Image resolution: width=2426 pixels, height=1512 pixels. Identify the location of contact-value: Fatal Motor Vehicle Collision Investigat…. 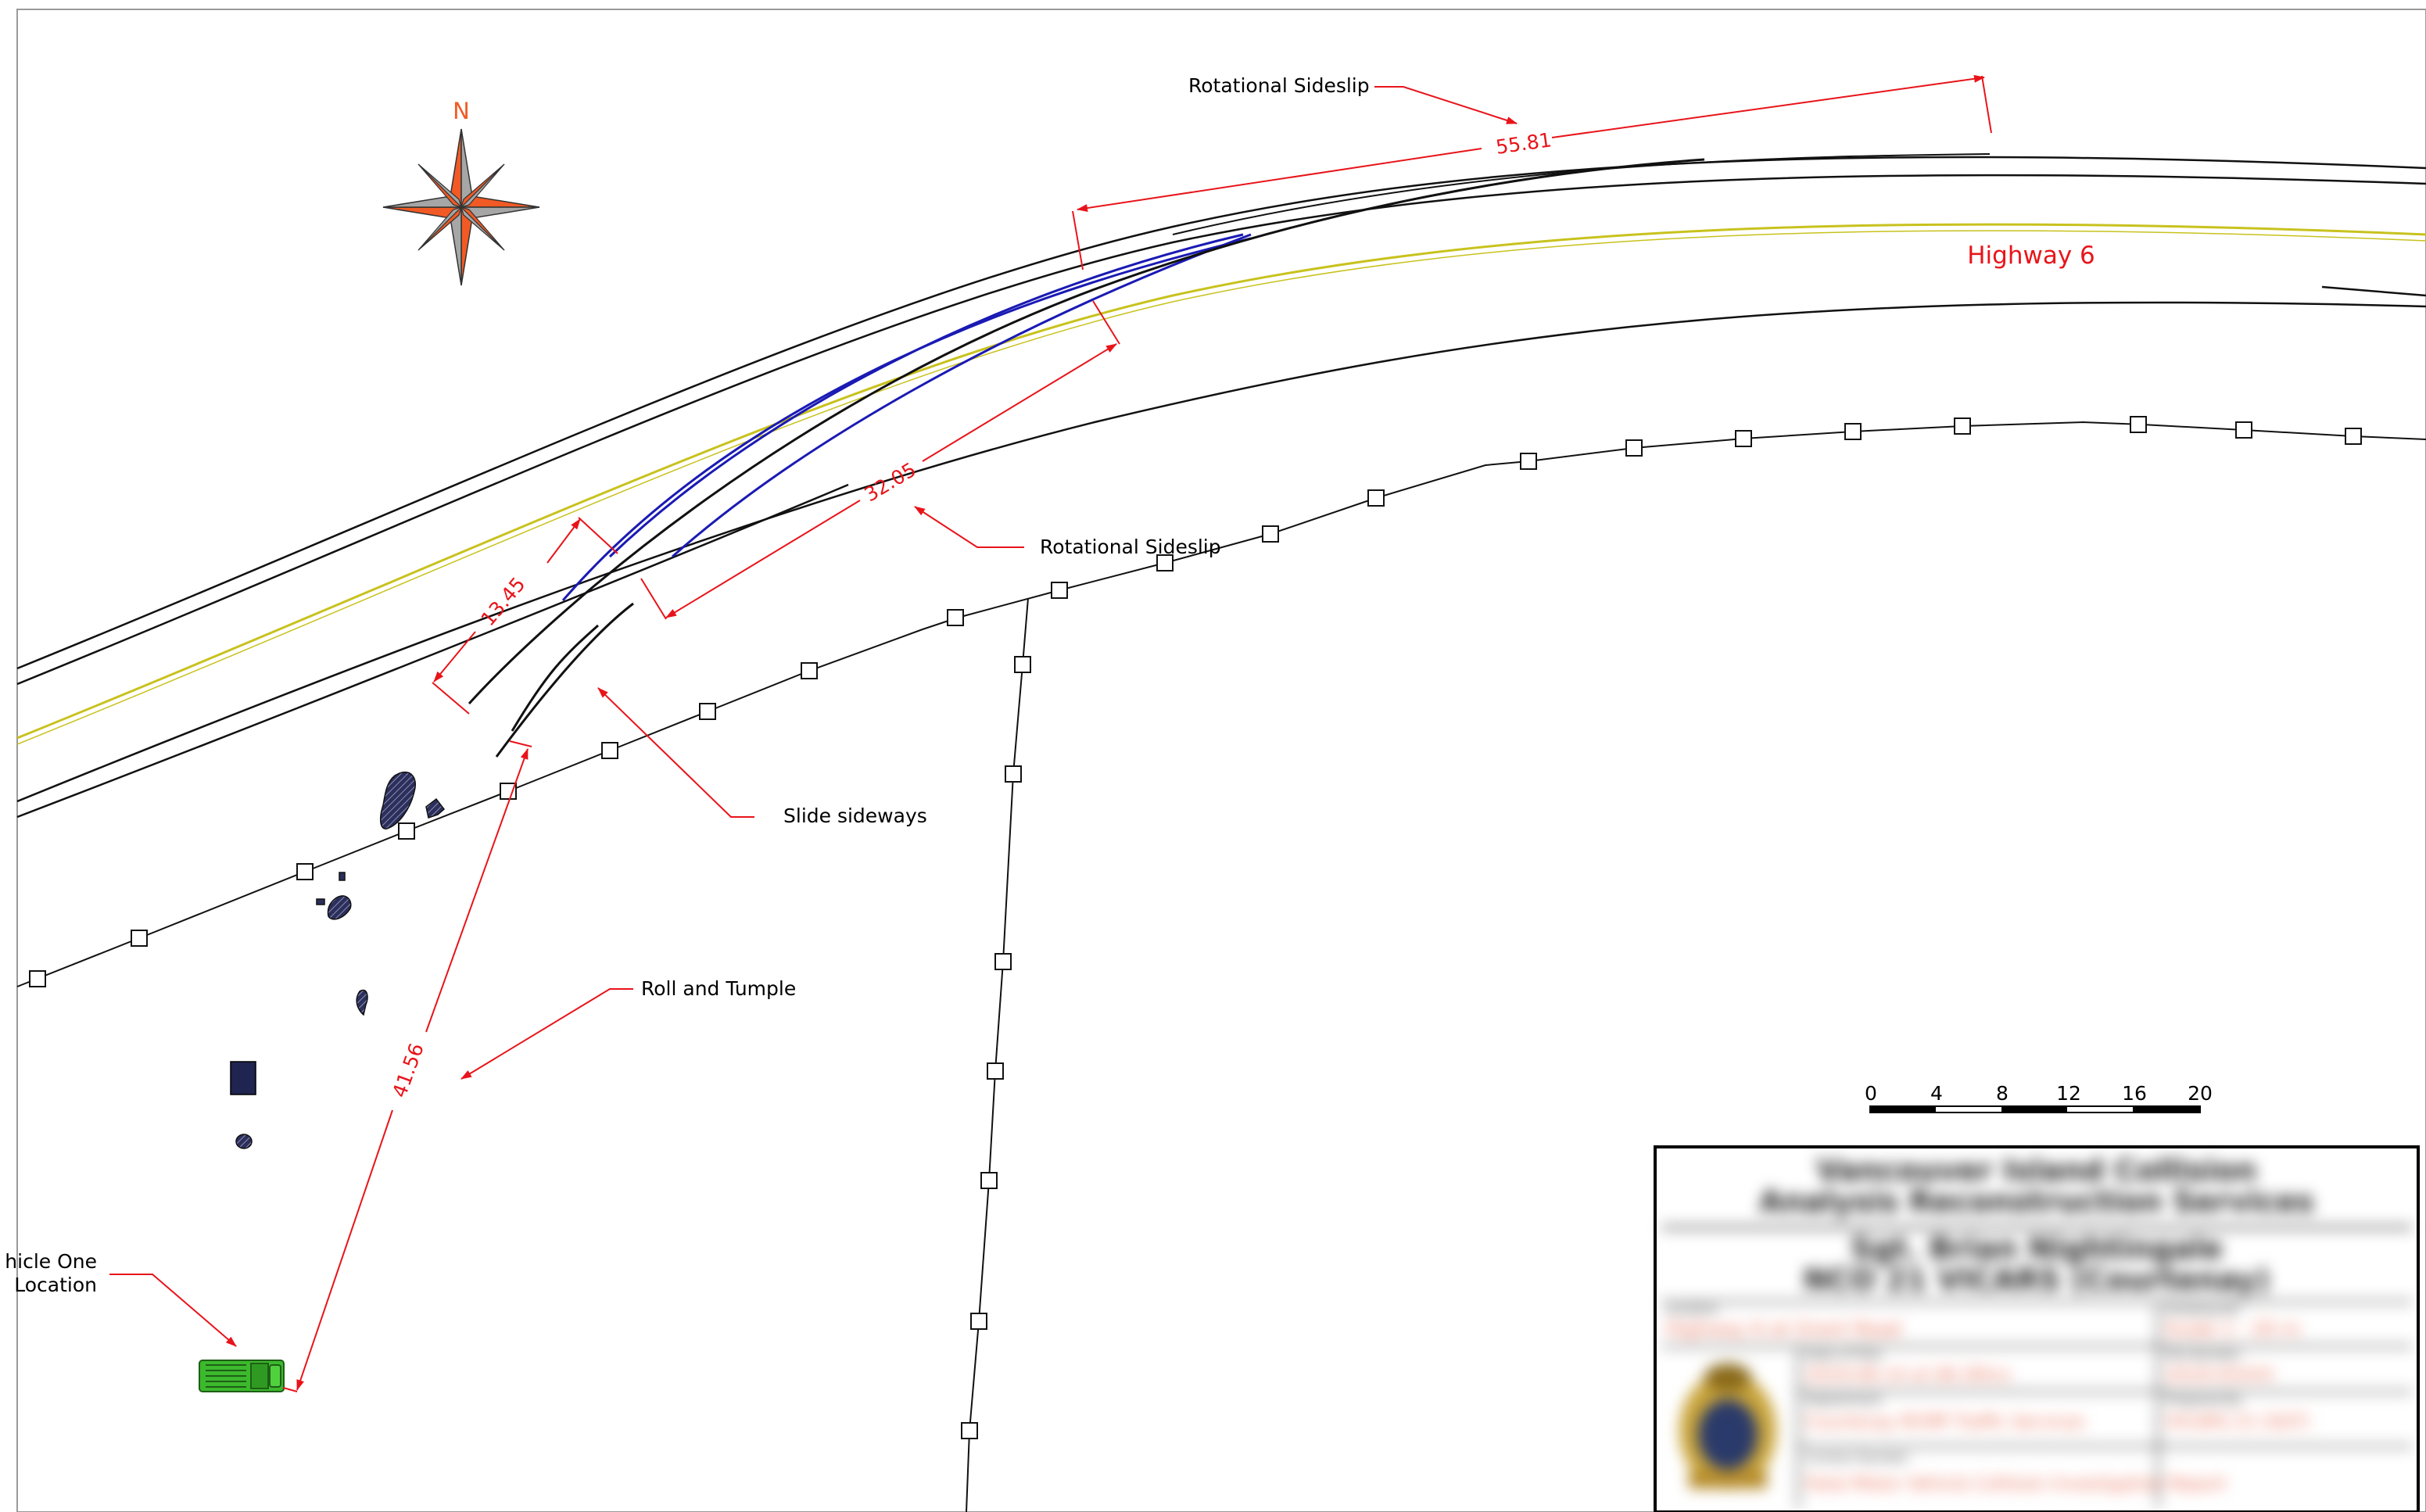
(2016, 1484).